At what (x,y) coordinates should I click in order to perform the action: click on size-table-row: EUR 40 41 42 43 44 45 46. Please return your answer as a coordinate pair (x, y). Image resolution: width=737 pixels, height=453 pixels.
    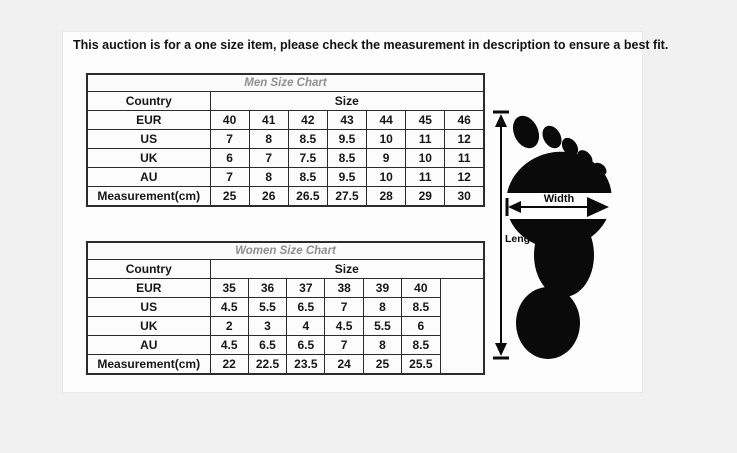
    Looking at the image, I should click on (285, 120).